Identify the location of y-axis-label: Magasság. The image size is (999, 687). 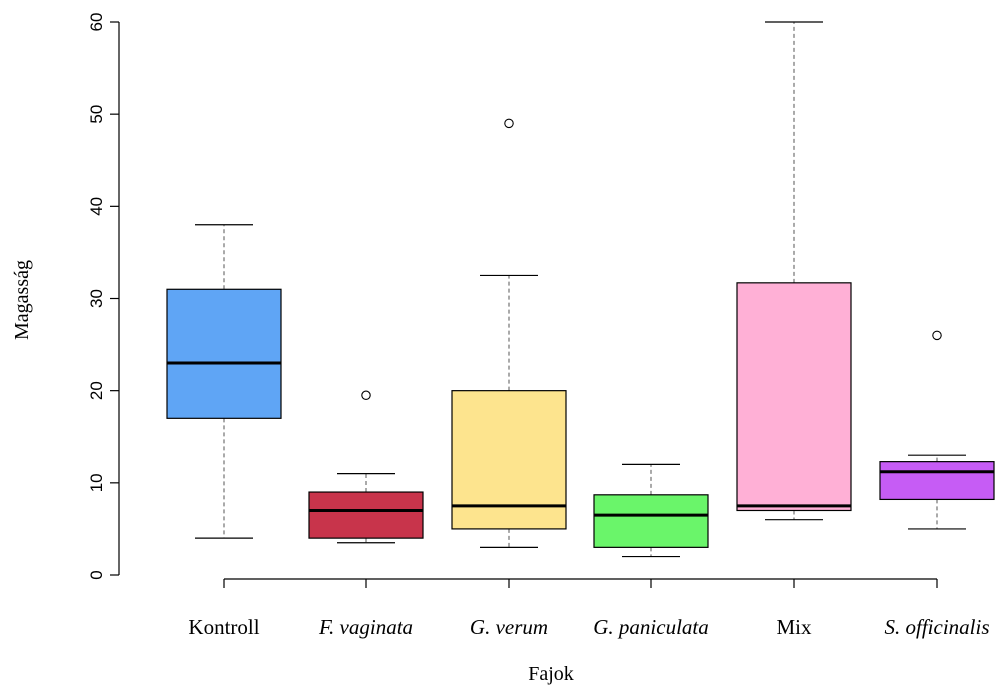
(22, 300).